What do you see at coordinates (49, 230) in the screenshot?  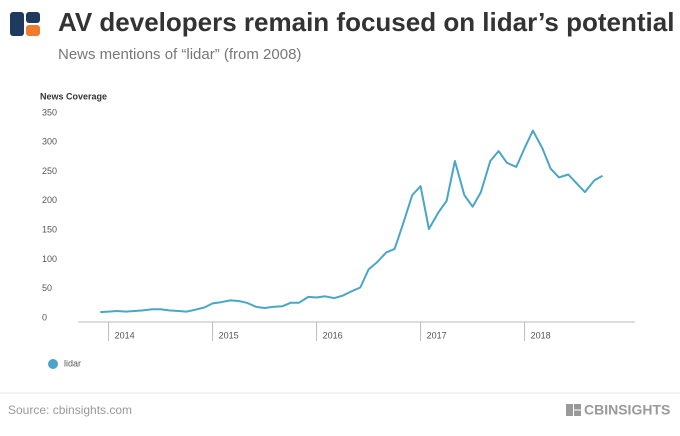 I see `y-tick-label: 150` at bounding box center [49, 230].